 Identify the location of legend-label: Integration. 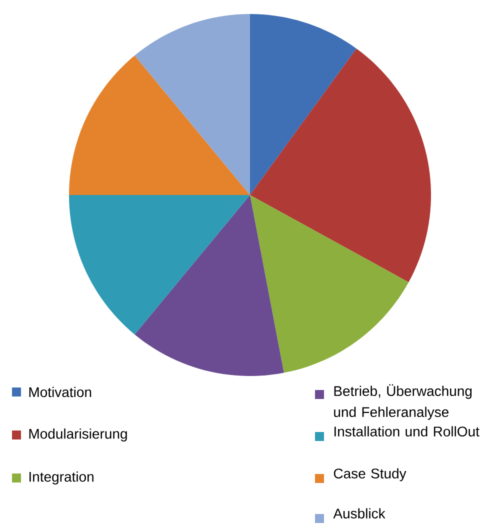
(61, 478).